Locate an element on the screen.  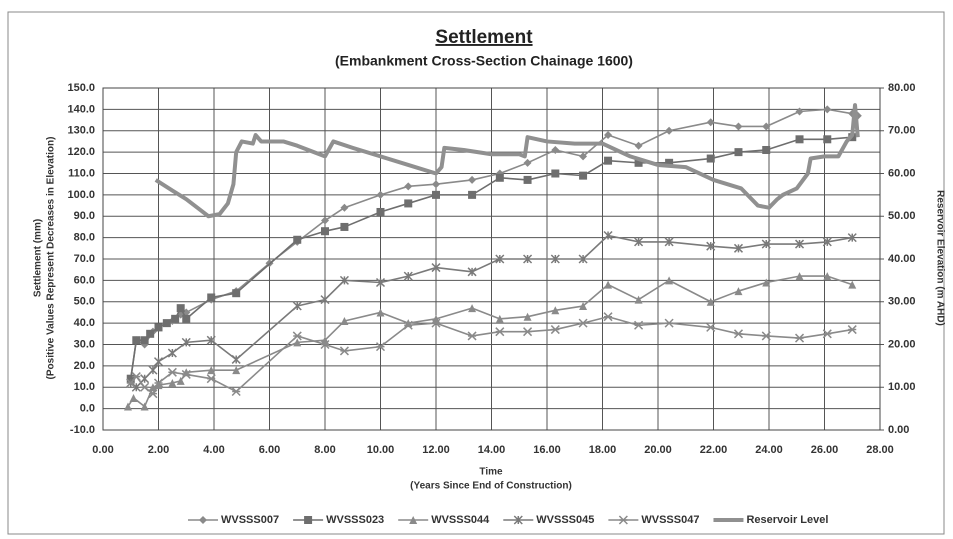
y-tick-label: 20.0 is located at coordinates (84, 366).